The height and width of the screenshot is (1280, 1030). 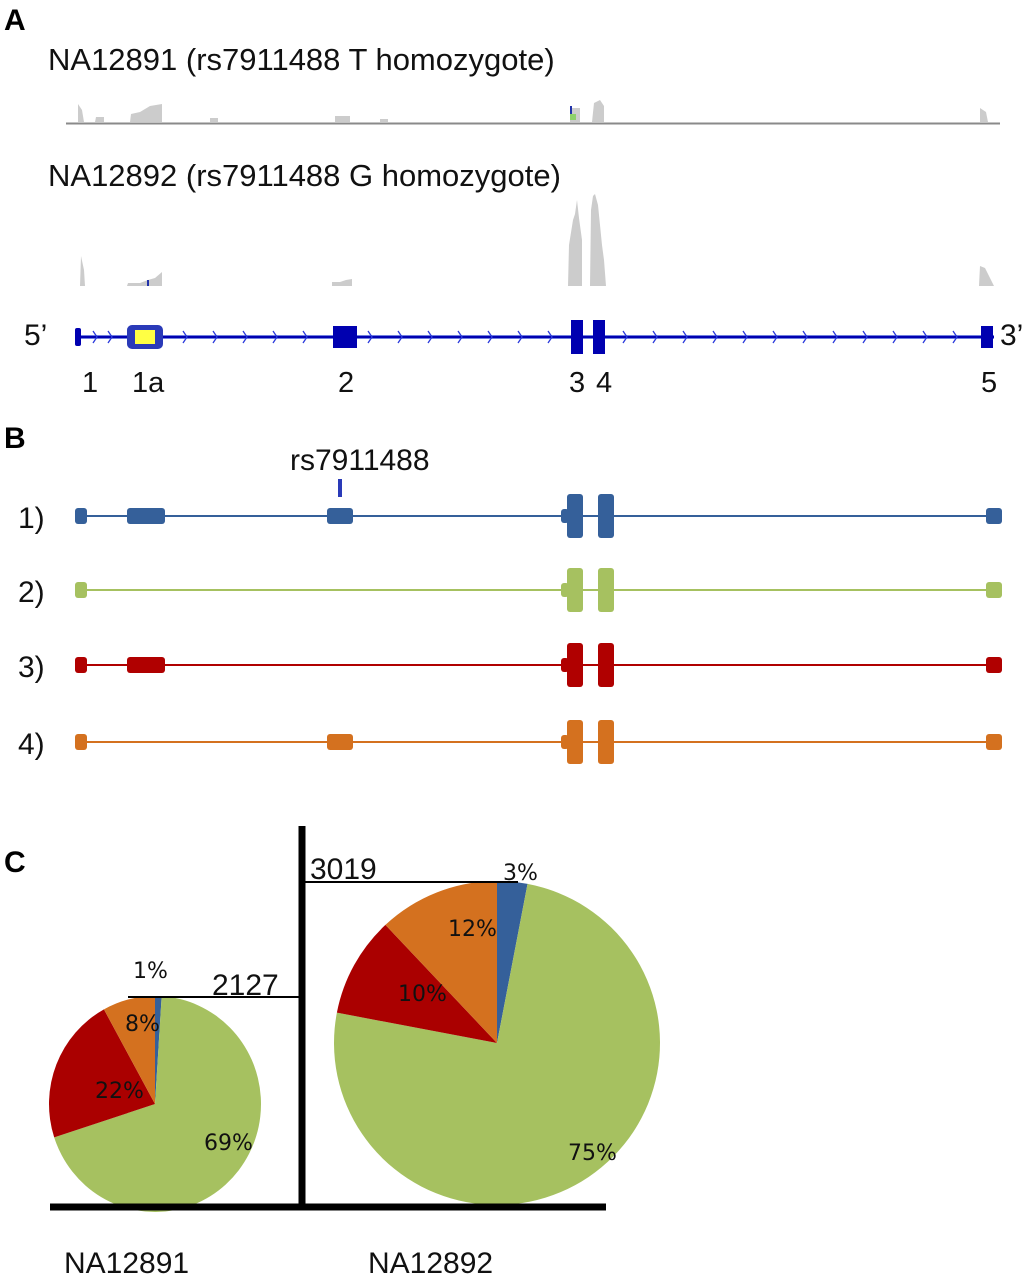 I want to click on transcript-row: 4), so click(x=510, y=742).